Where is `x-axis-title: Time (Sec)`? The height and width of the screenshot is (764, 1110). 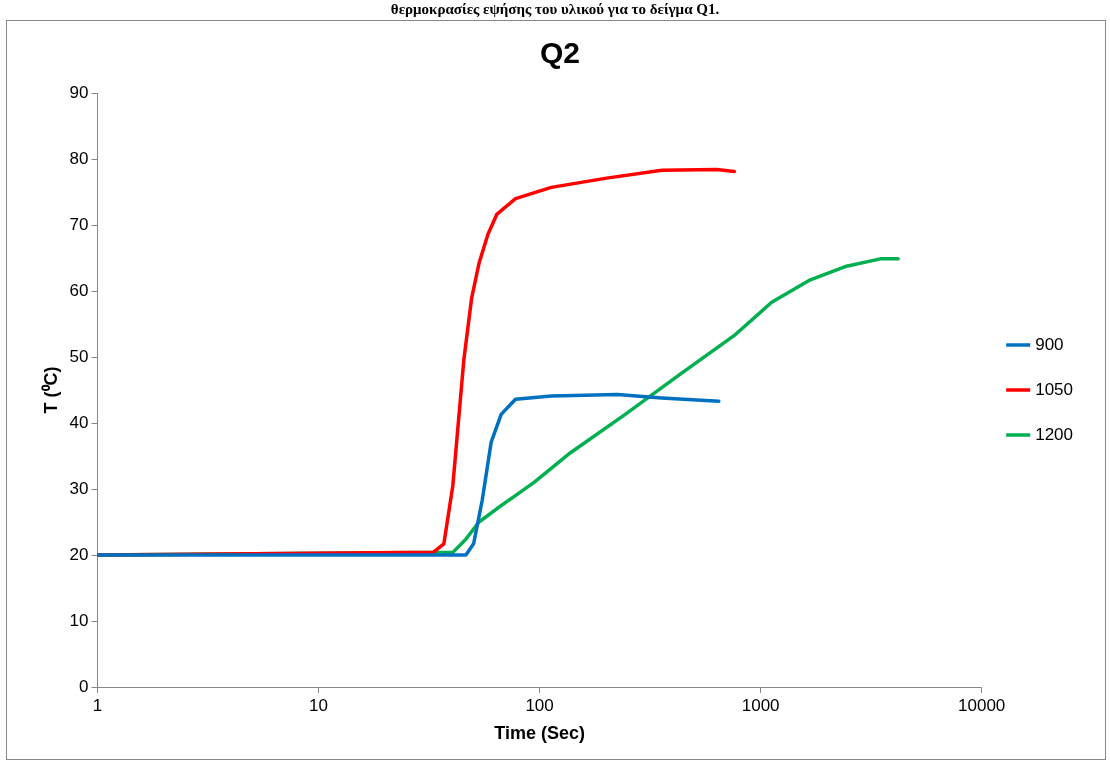
x-axis-title: Time (Sec) is located at coordinates (539, 733).